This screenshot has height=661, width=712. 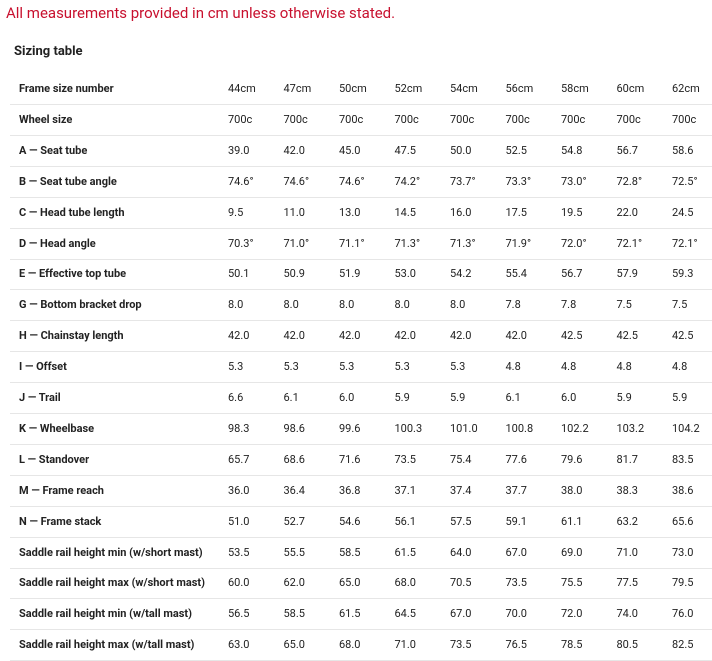 What do you see at coordinates (683, 583) in the screenshot?
I see `cell-value: 79.5` at bounding box center [683, 583].